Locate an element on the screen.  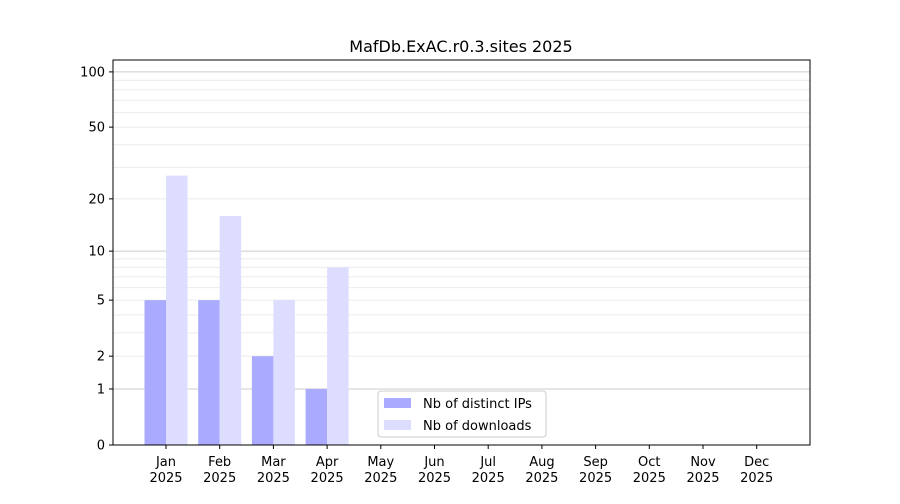
x-tick-label: Mar 2025 is located at coordinates (273, 470).